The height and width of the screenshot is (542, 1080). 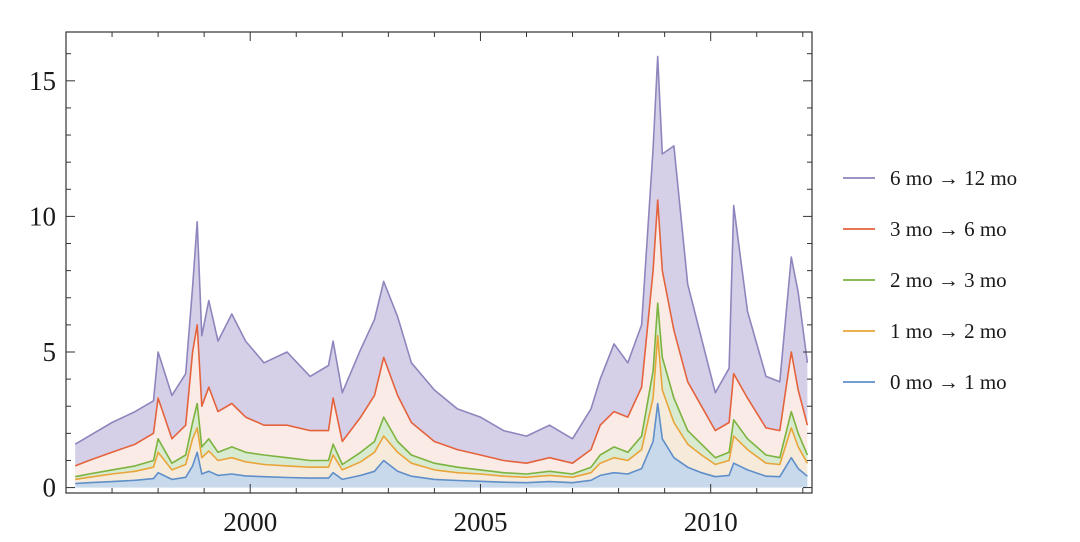 I want to click on legend-label: 3 mo → 6 mo, so click(x=948, y=229).